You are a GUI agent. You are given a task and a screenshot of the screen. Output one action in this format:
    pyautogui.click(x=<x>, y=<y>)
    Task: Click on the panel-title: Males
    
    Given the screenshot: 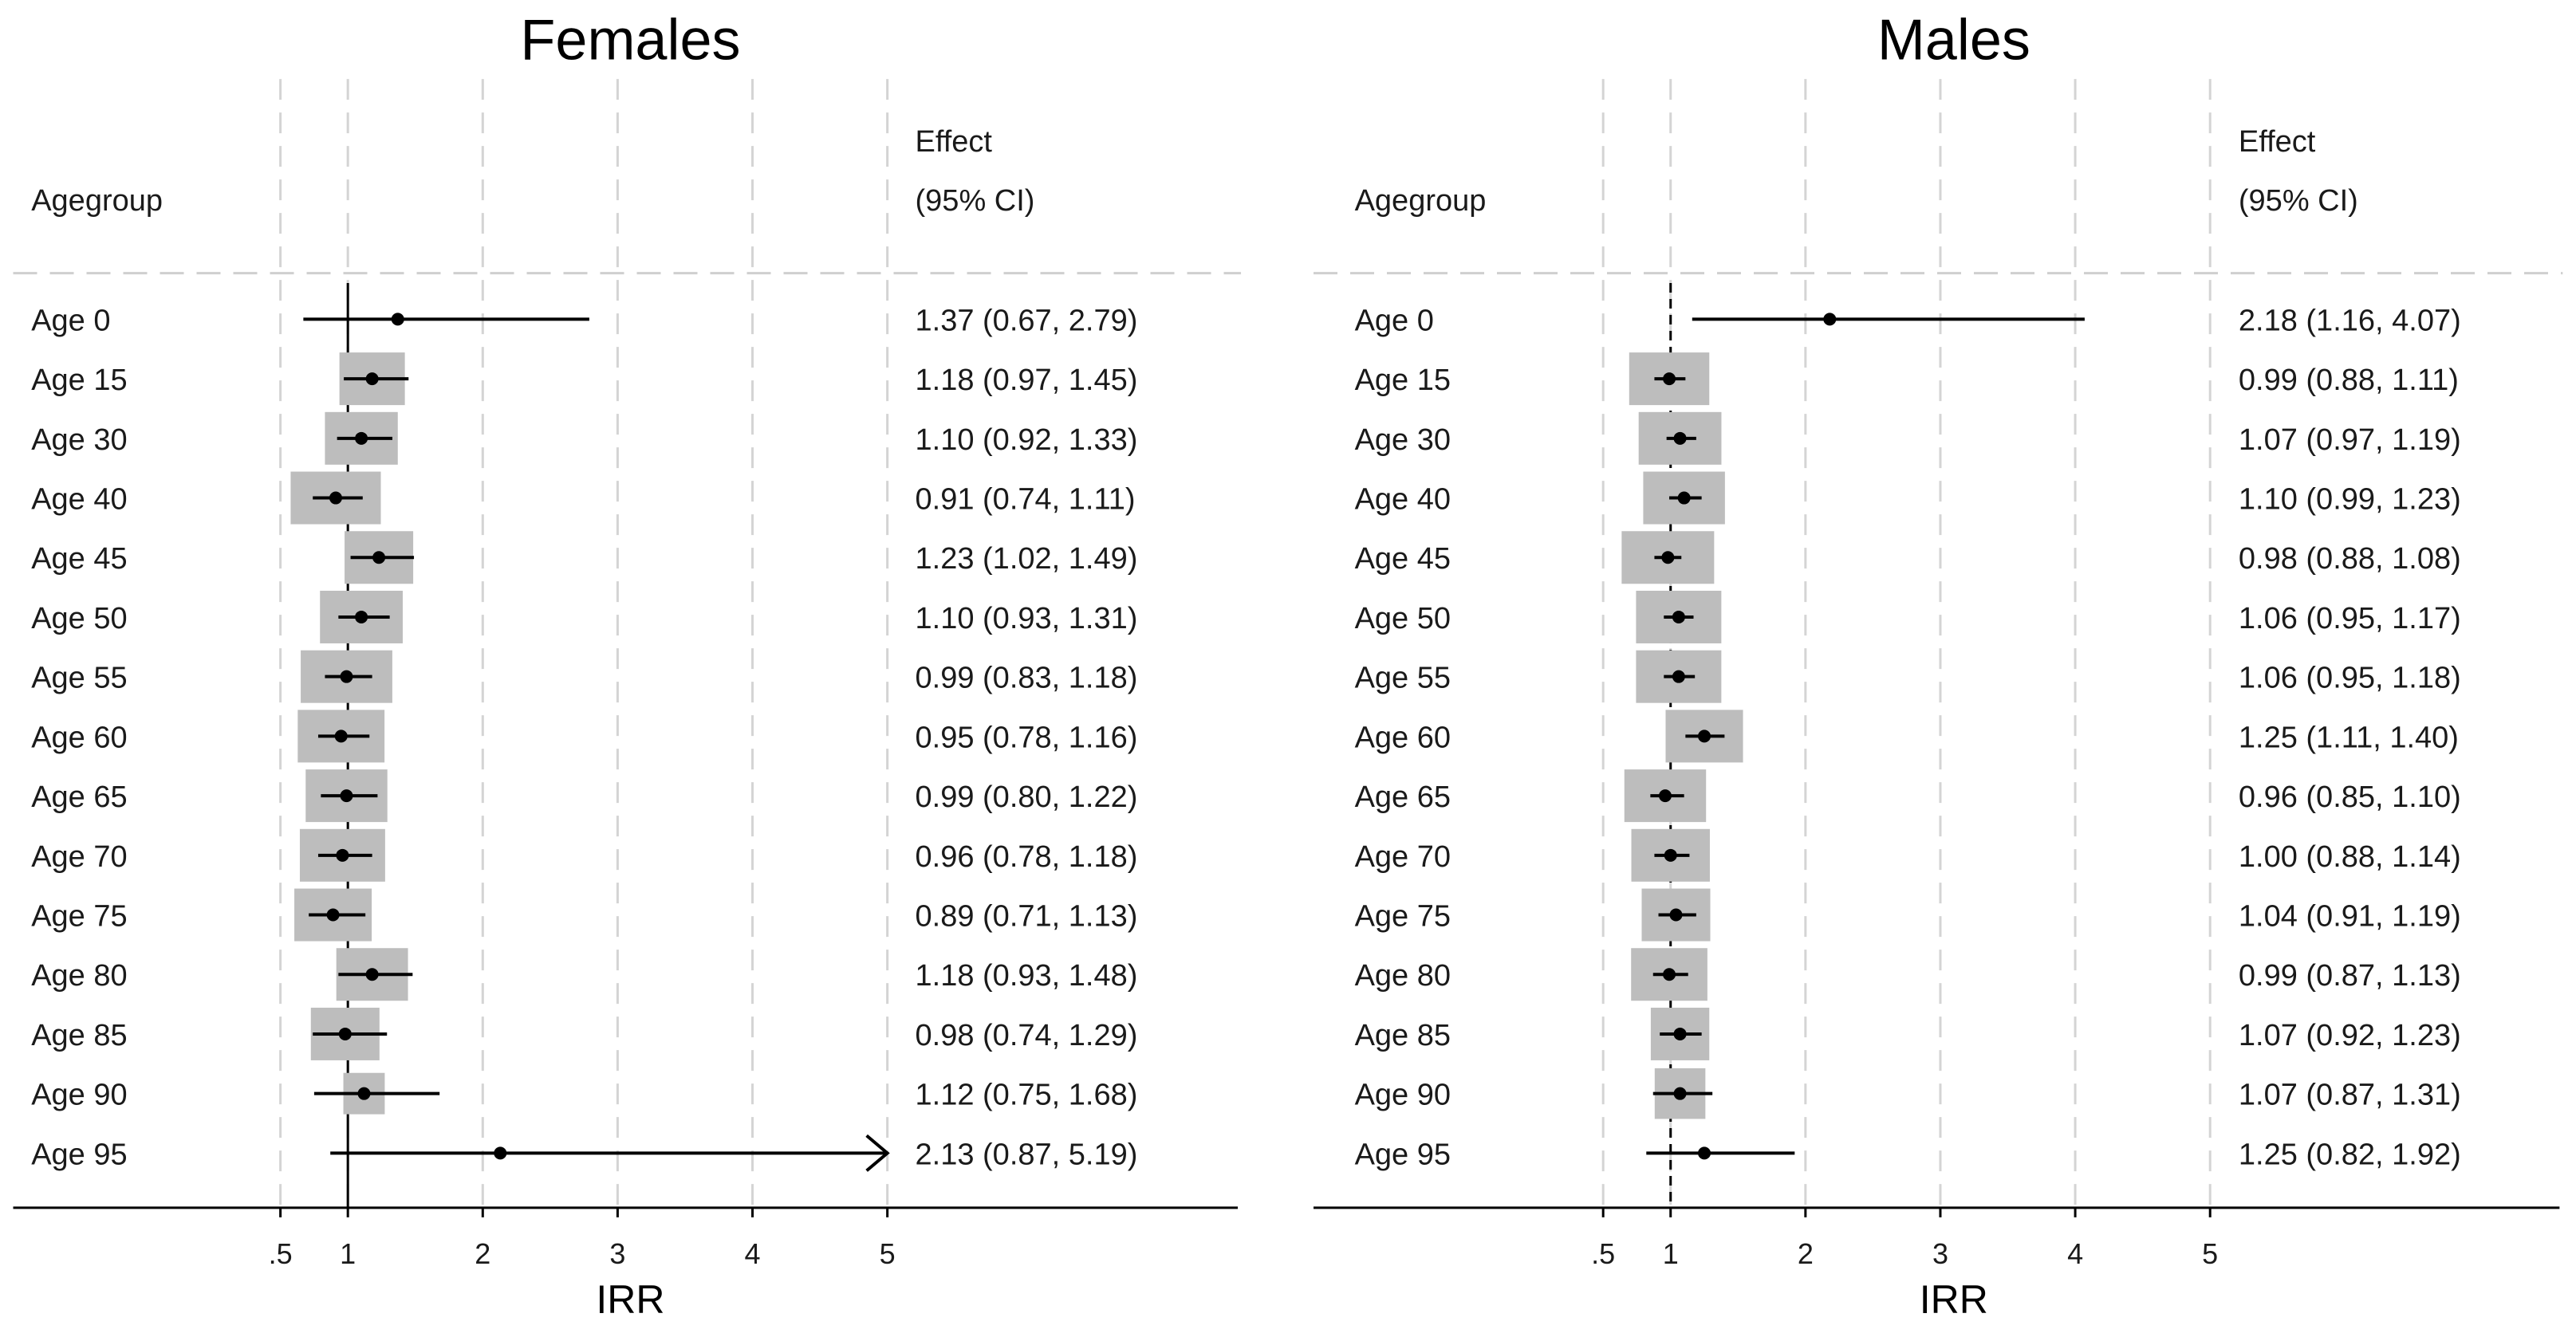 What is the action you would take?
    pyautogui.click(x=1953, y=40)
    